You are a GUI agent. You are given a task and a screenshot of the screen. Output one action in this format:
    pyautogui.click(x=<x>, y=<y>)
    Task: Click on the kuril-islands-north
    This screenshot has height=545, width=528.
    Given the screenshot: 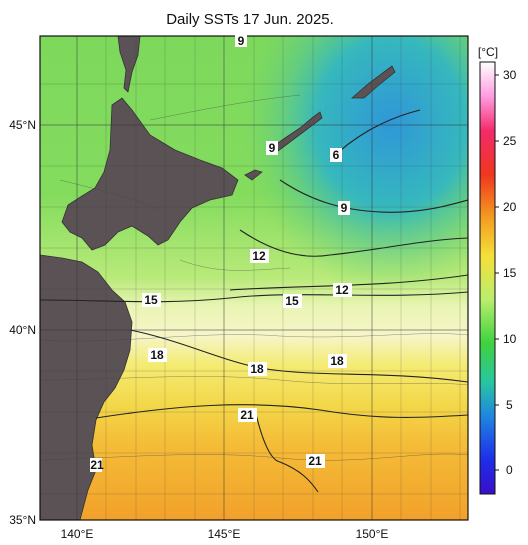 What is the action you would take?
    pyautogui.click(x=373, y=82)
    